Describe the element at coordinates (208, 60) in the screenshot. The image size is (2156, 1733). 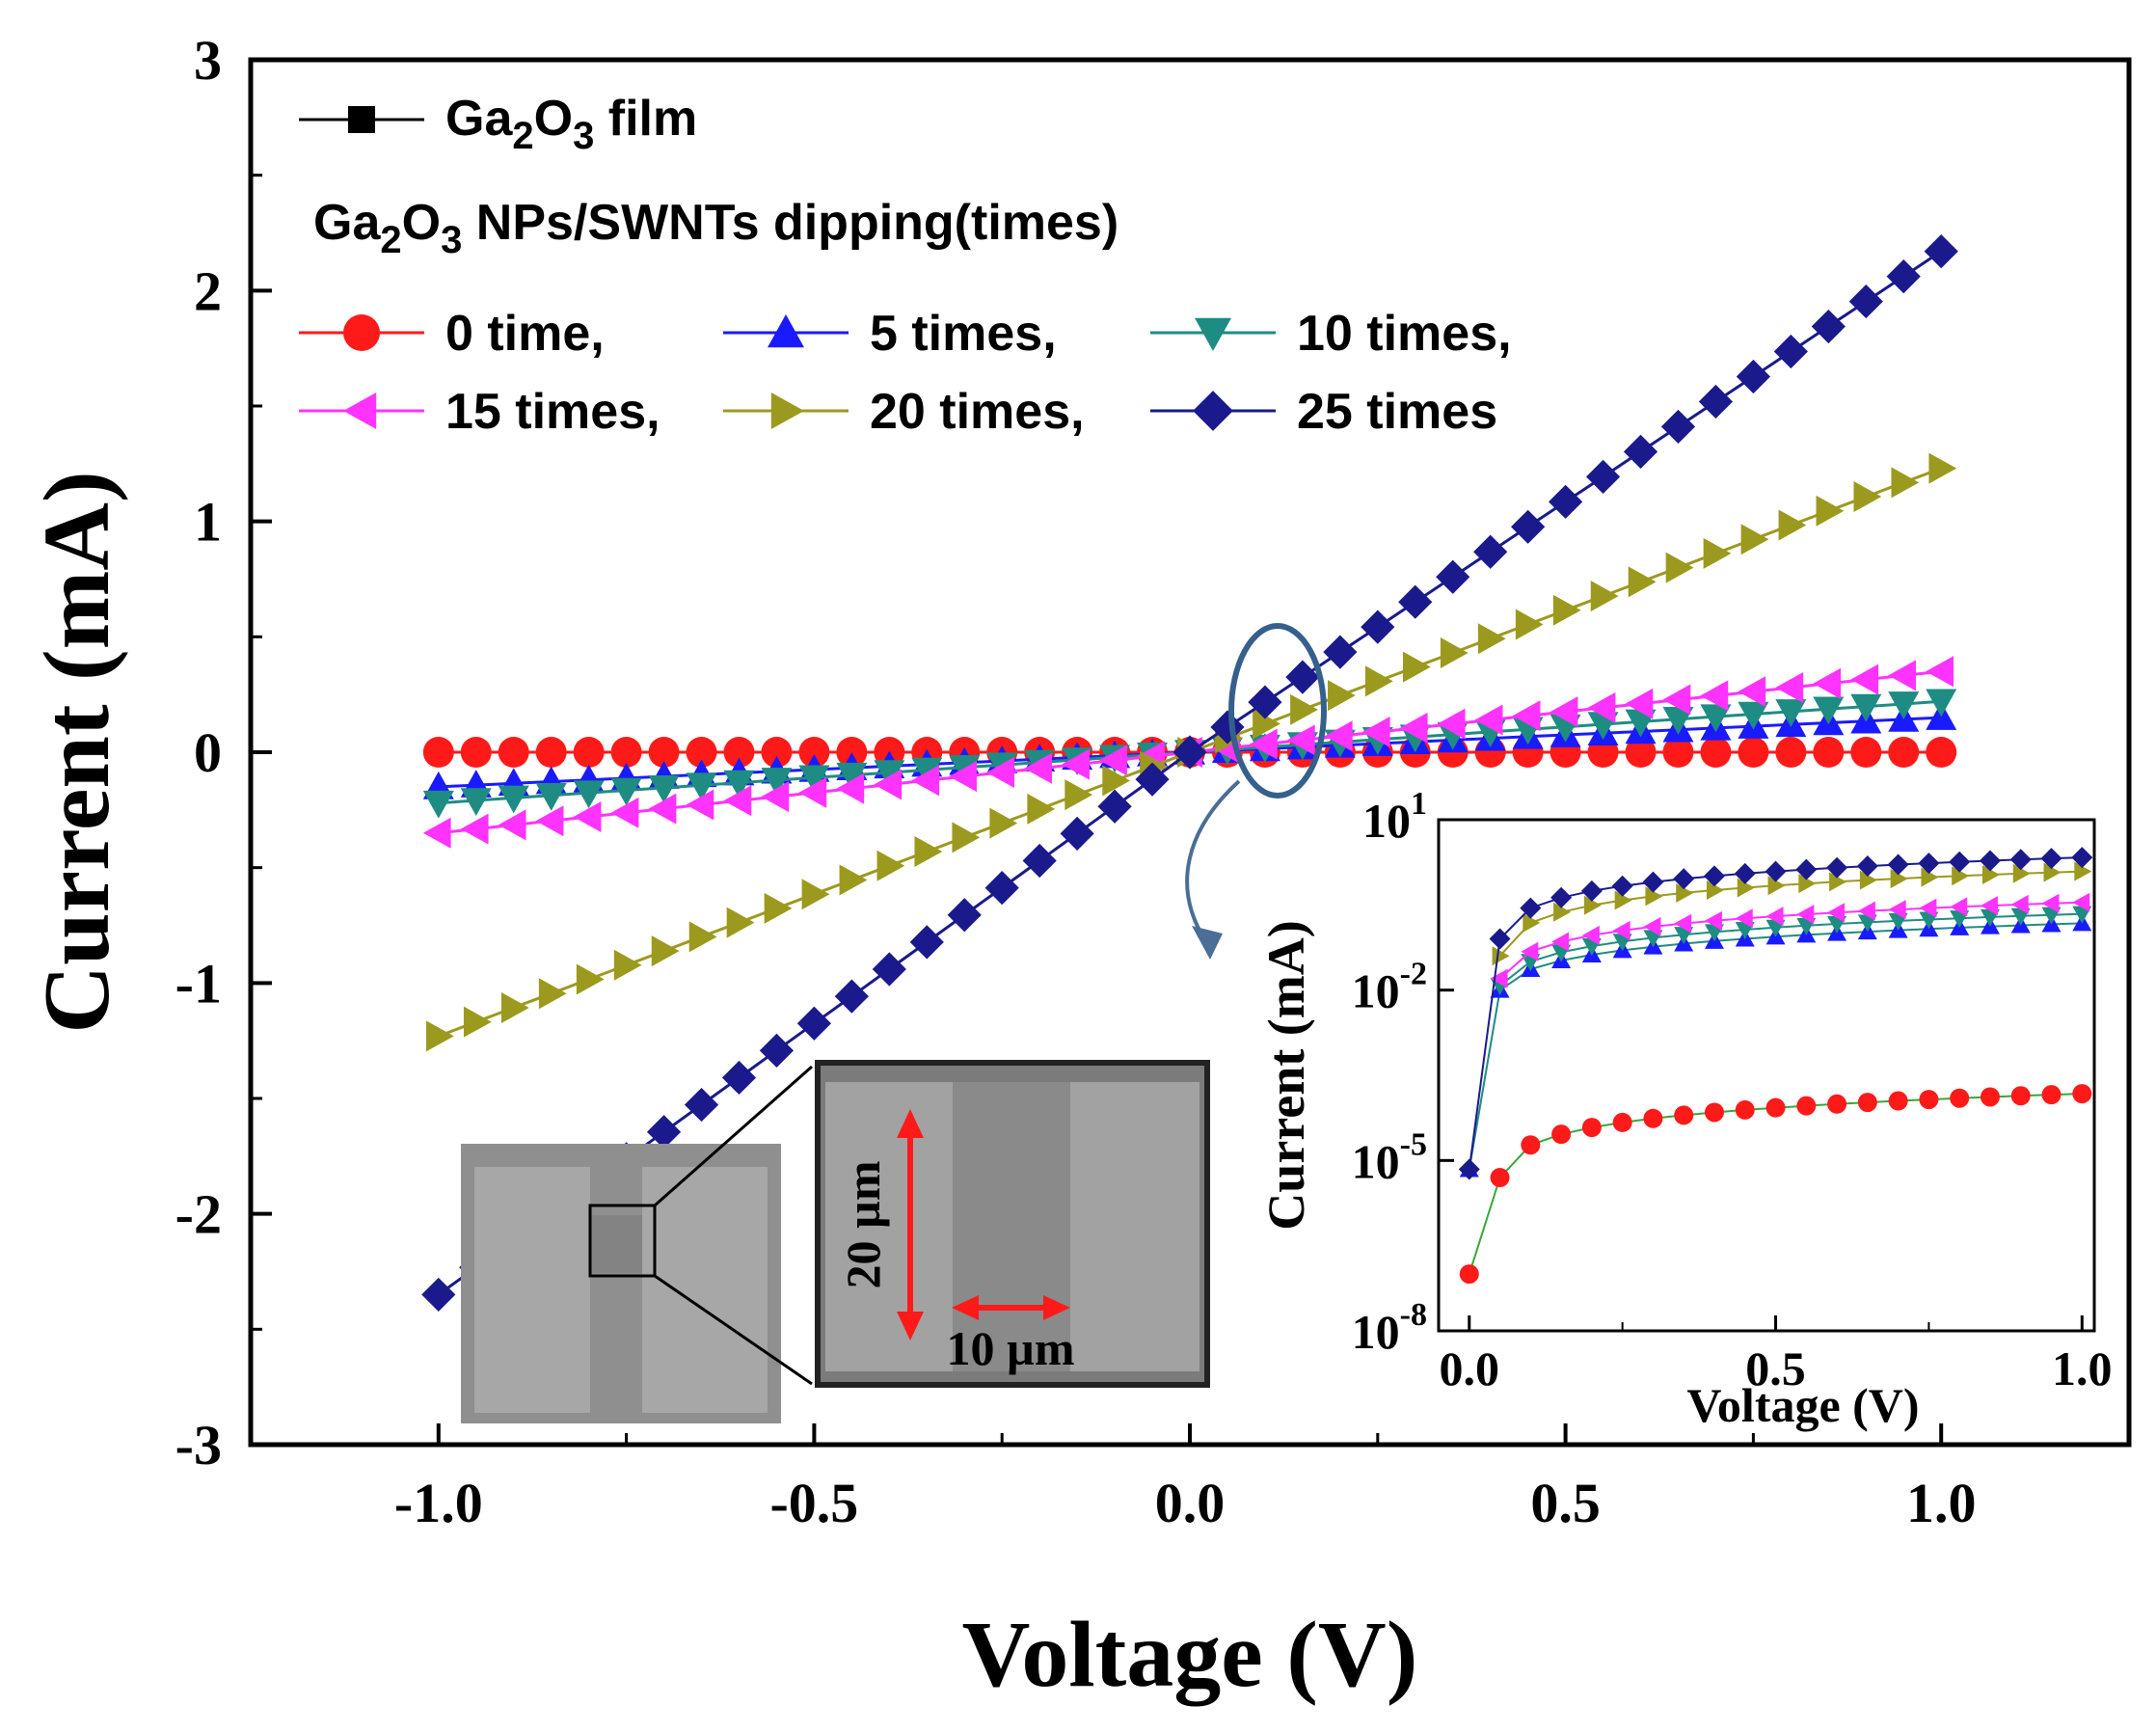
I see `y-tick-label: 3` at that location.